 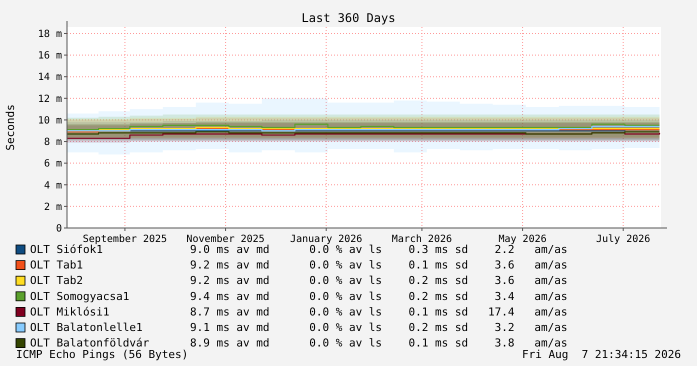 I want to click on y-tick-label: 2 m, so click(x=53, y=207).